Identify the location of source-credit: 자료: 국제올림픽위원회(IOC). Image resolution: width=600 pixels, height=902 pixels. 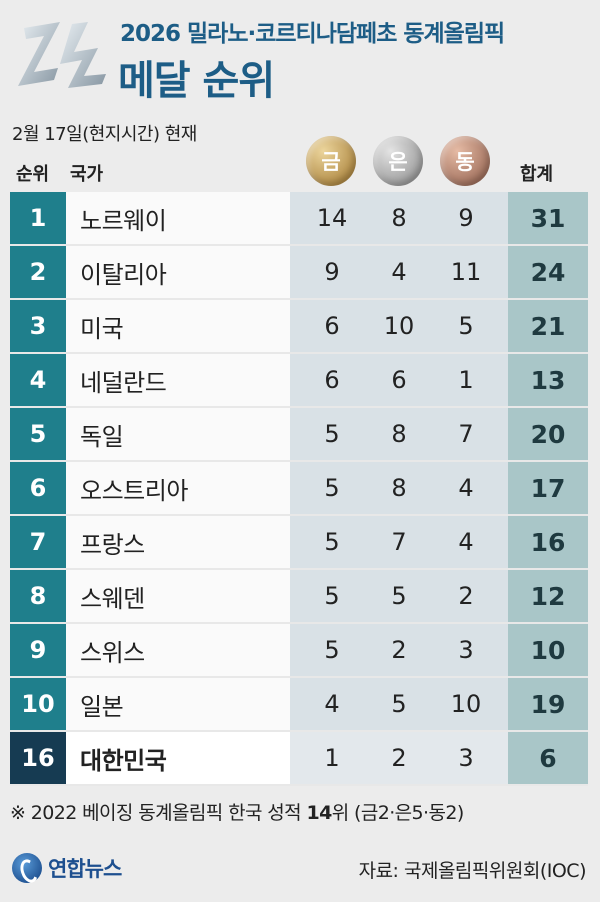
(472, 871).